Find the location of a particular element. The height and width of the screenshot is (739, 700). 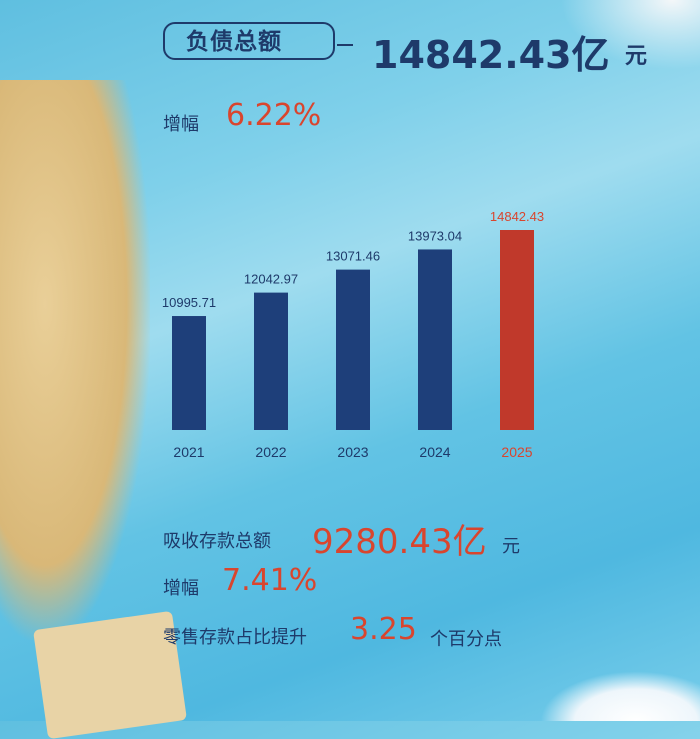

x-tick-label: 2021 is located at coordinates (188, 452).